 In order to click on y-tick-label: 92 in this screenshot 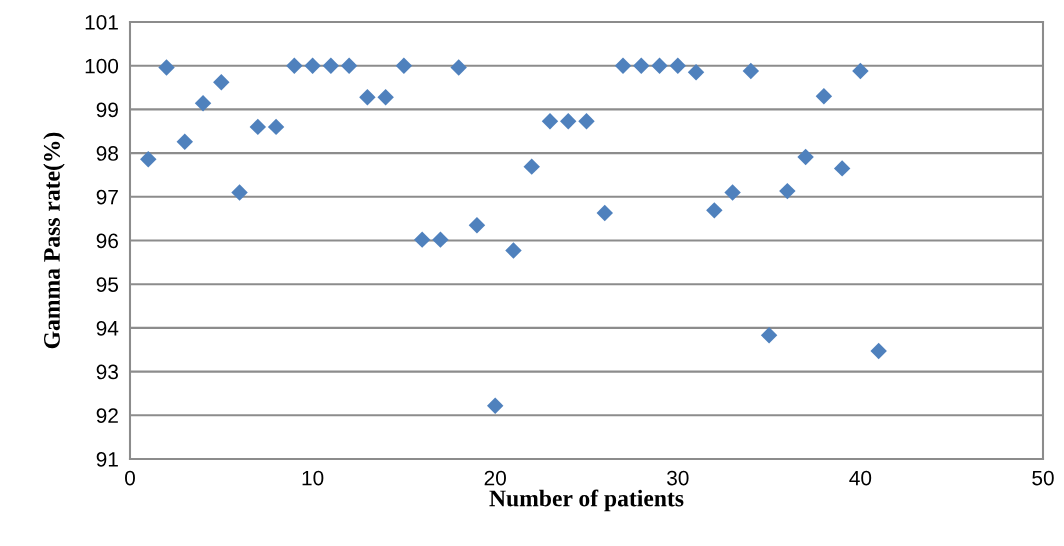, I will do `click(107, 416)`.